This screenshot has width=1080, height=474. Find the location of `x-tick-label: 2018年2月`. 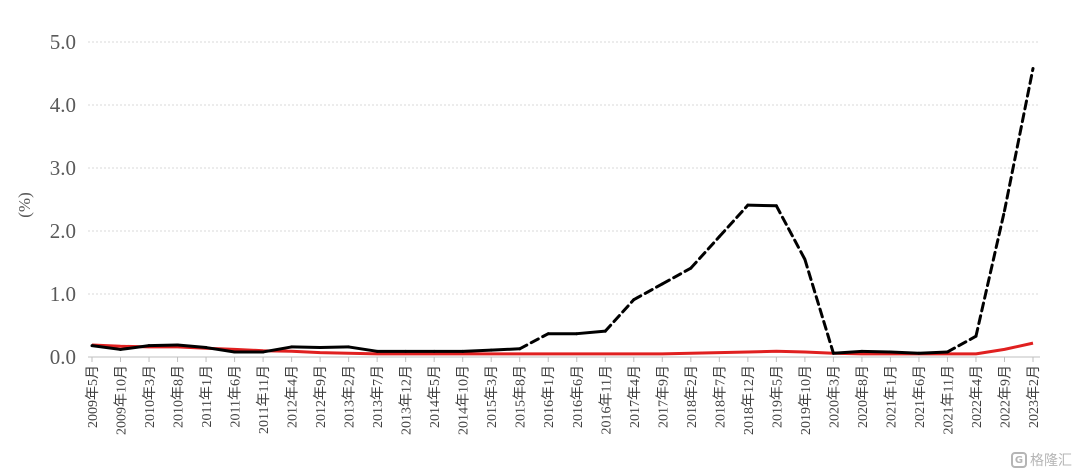

x-tick-label: 2018年2月 is located at coordinates (692, 396).